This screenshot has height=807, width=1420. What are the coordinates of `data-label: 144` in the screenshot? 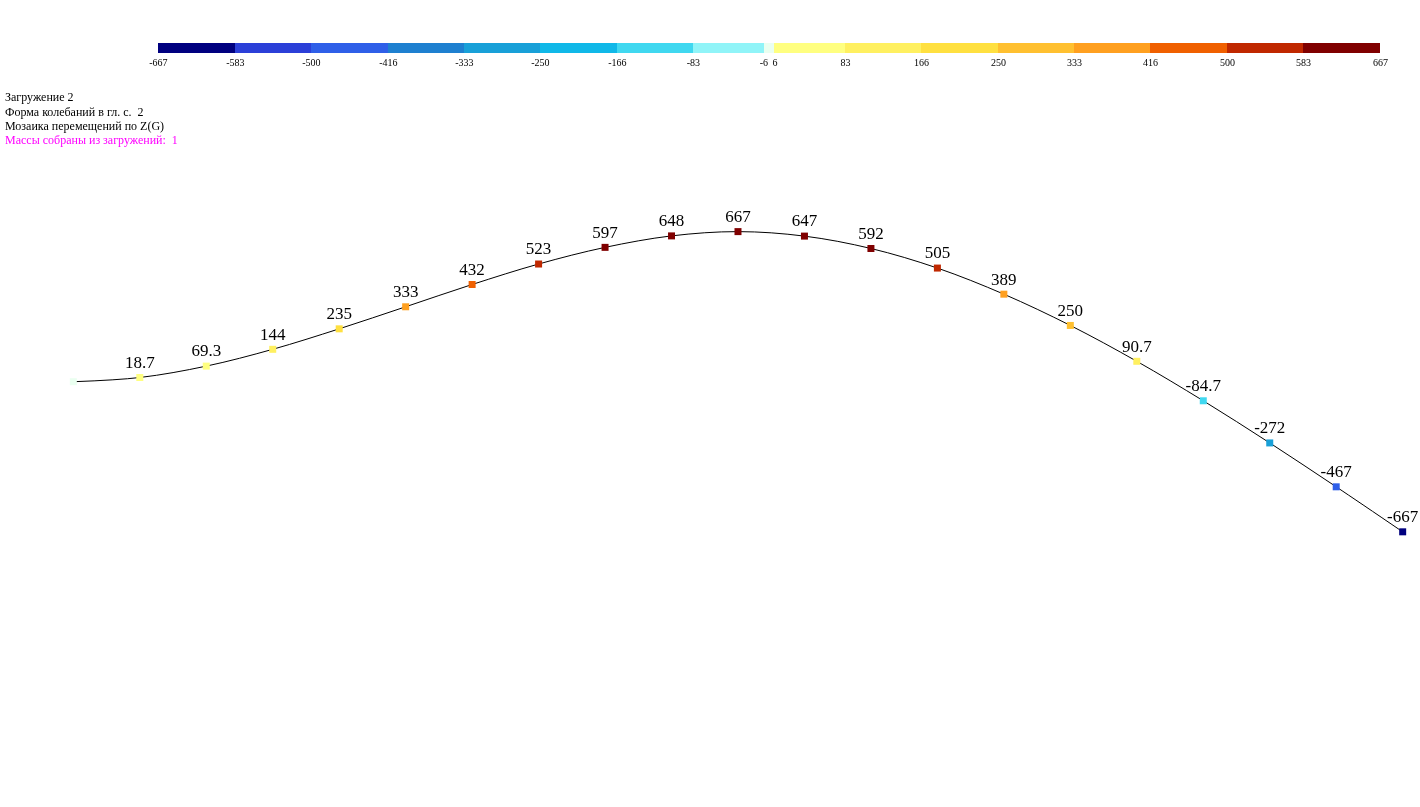 It's located at (272, 334).